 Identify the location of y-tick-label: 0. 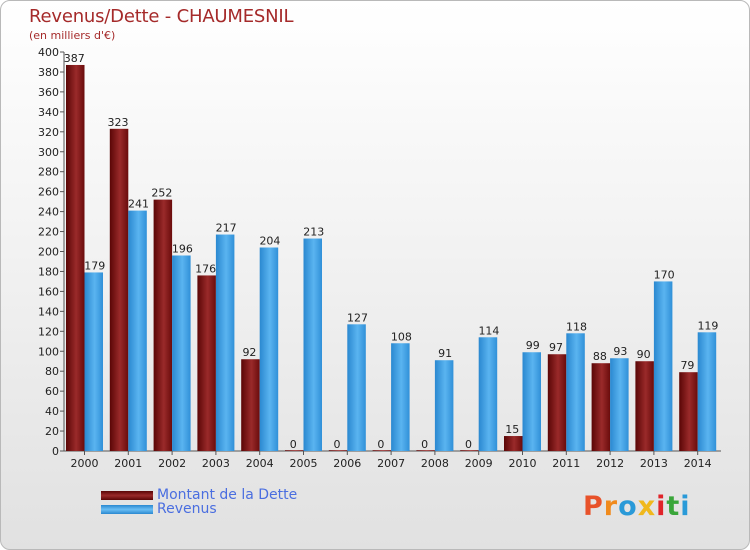
(55, 451).